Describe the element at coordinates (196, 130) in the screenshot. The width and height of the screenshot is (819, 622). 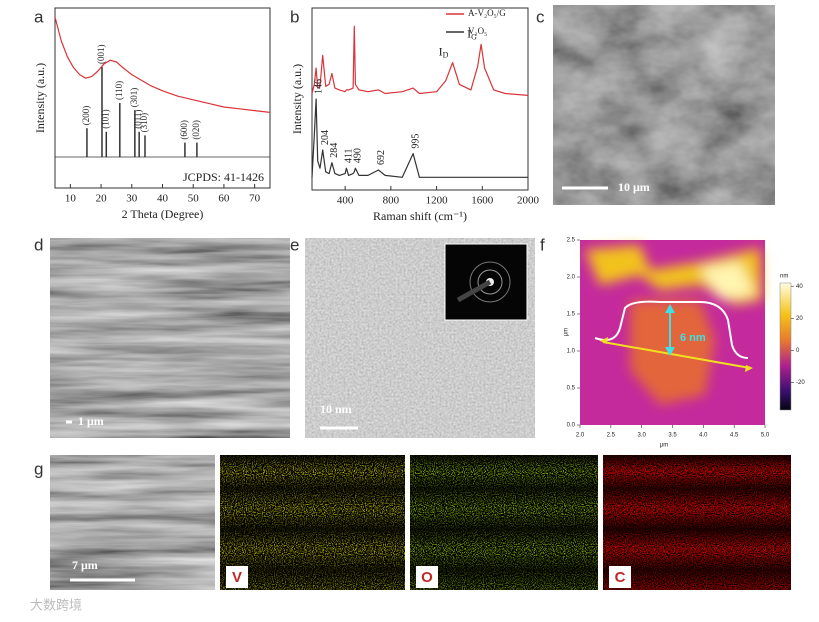
I see `reference-label: (020)` at that location.